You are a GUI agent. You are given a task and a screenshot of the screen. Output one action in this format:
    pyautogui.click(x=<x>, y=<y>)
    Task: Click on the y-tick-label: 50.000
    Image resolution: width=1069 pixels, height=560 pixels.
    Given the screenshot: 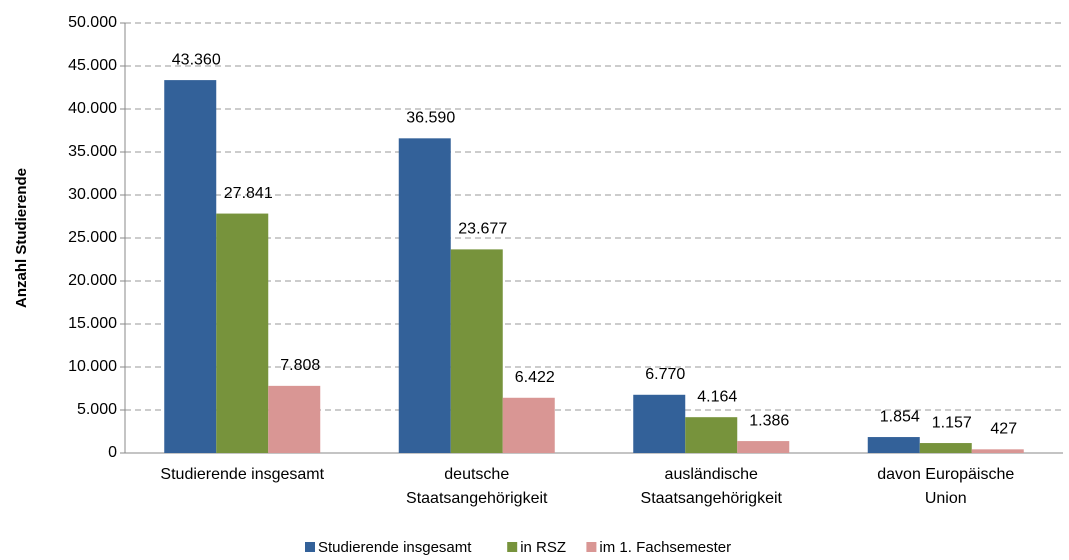 What is the action you would take?
    pyautogui.click(x=92, y=22)
    